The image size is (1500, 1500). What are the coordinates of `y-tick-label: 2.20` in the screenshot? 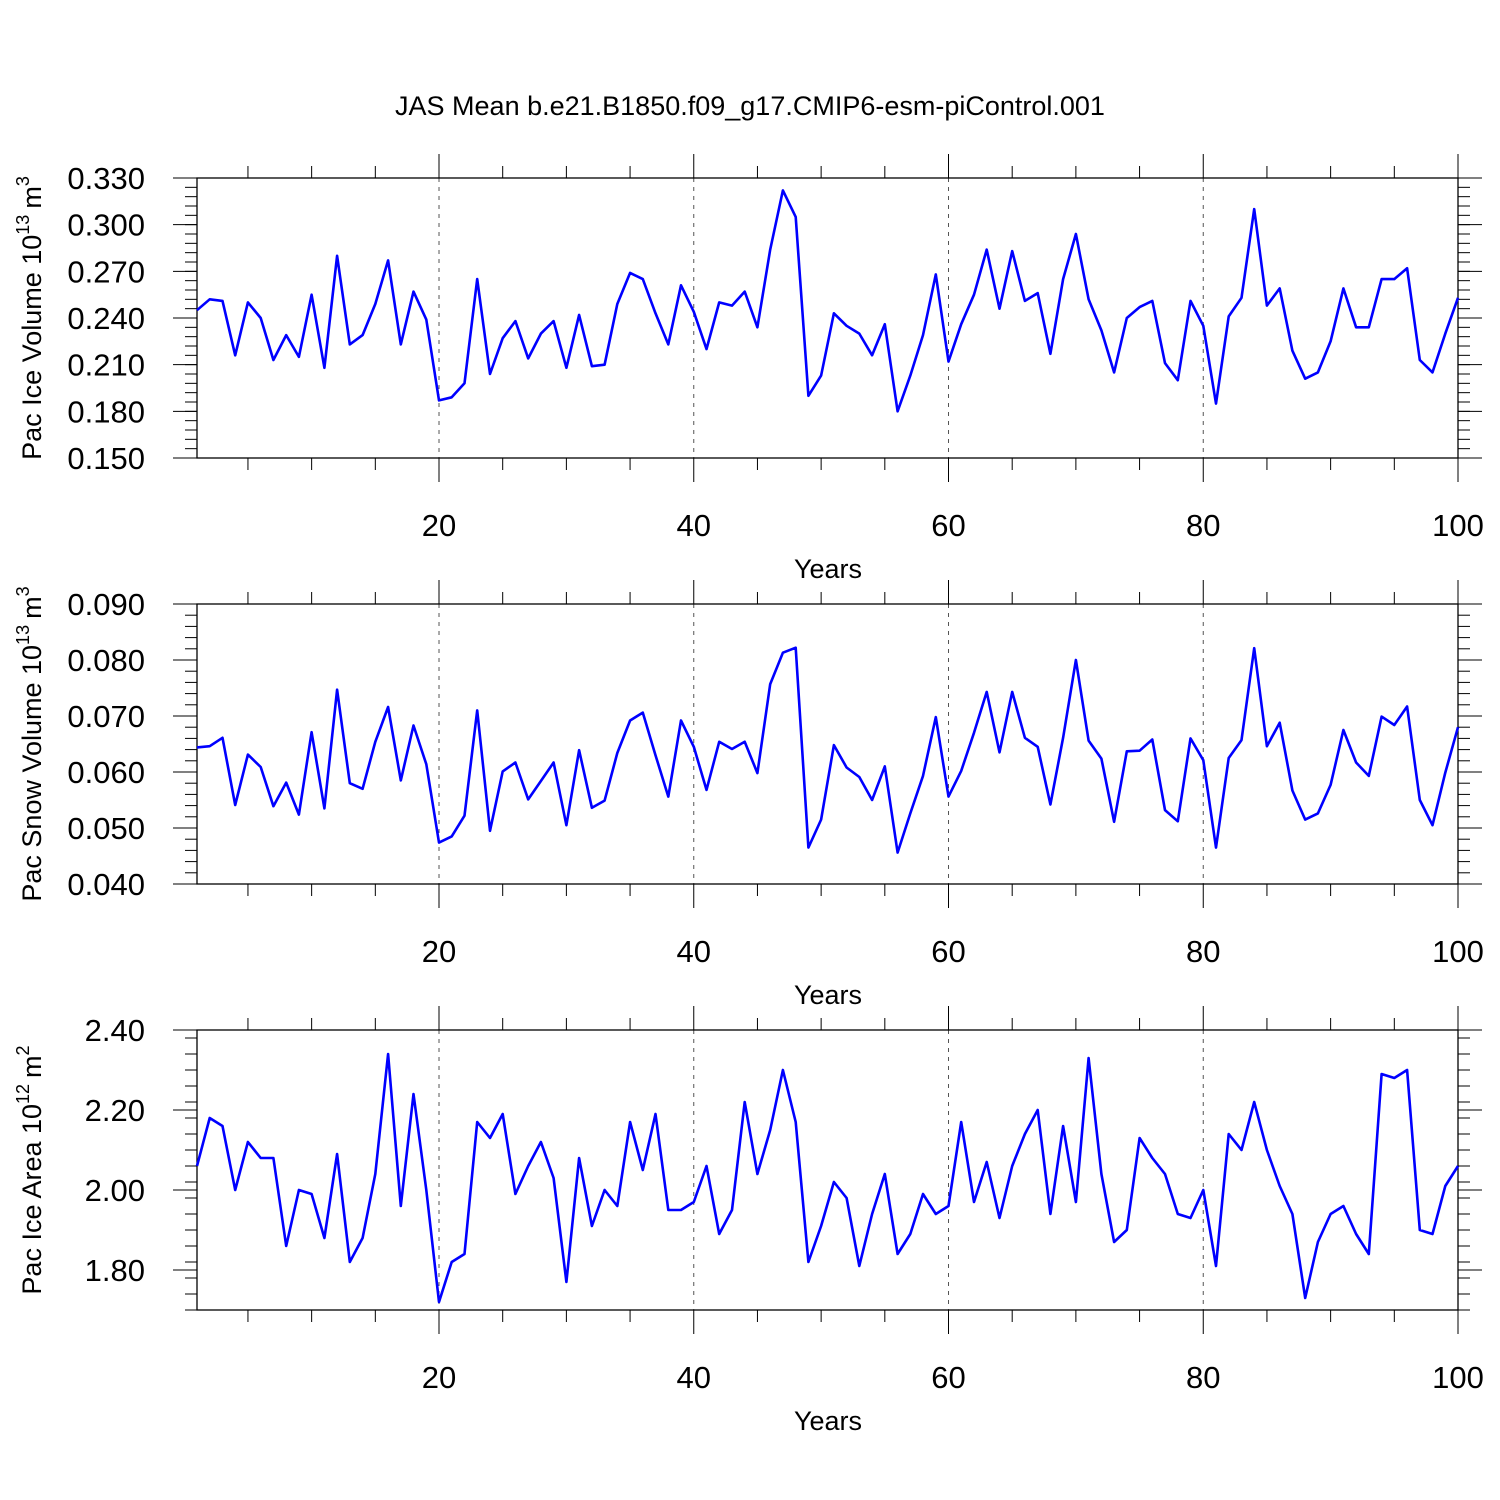 It's located at (115, 1110).